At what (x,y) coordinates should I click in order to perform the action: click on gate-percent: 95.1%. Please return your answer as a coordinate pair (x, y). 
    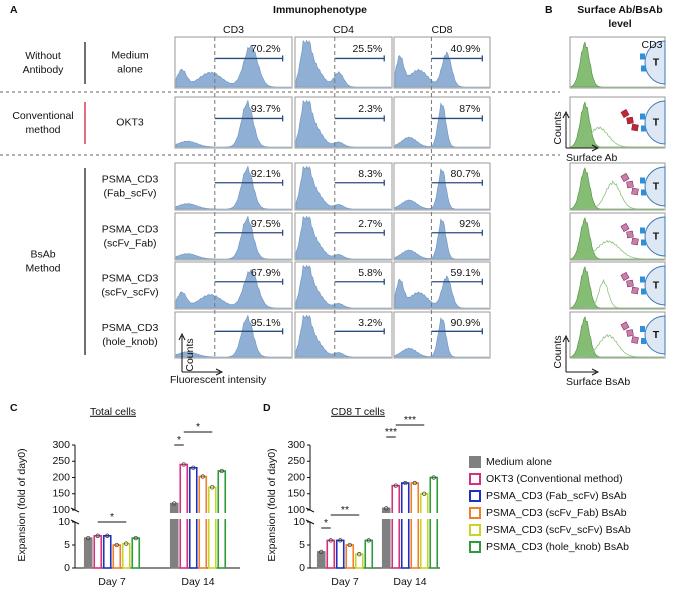
    Looking at the image, I should click on (266, 323).